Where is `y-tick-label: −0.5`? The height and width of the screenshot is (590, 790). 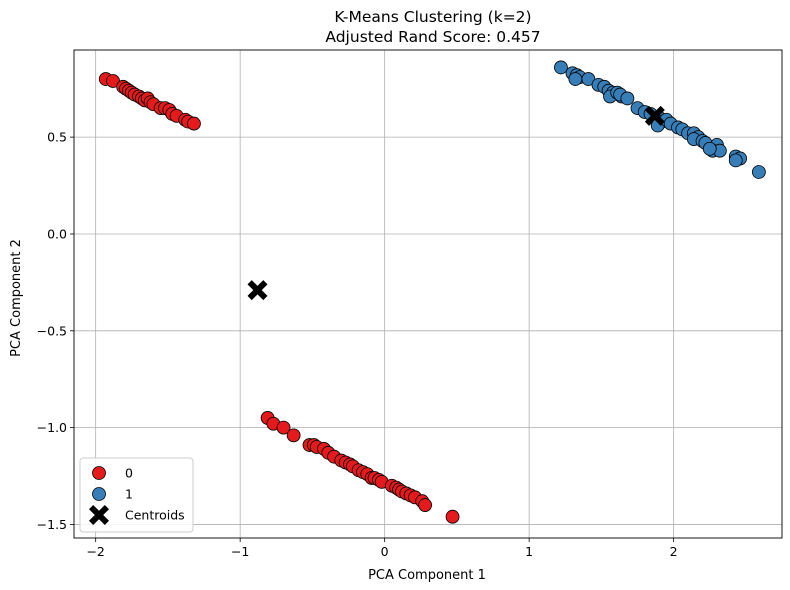
y-tick-label: −0.5 is located at coordinates (52, 330).